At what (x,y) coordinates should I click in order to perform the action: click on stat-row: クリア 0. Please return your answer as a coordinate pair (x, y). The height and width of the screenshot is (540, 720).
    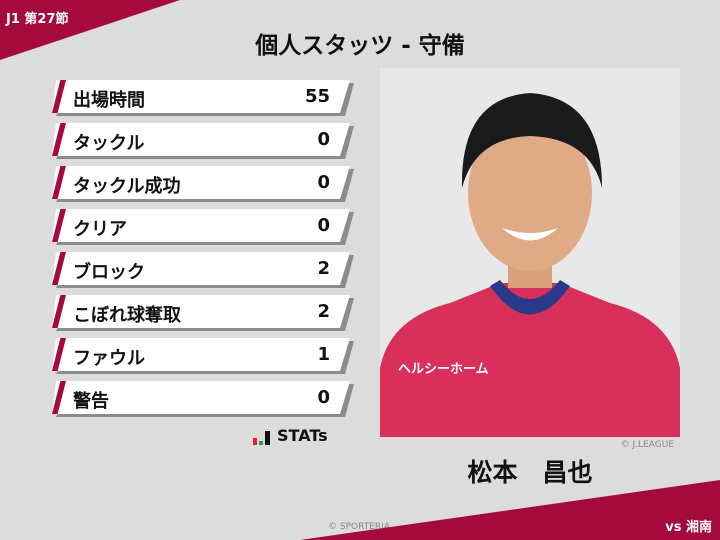
    Looking at the image, I should click on (203, 227).